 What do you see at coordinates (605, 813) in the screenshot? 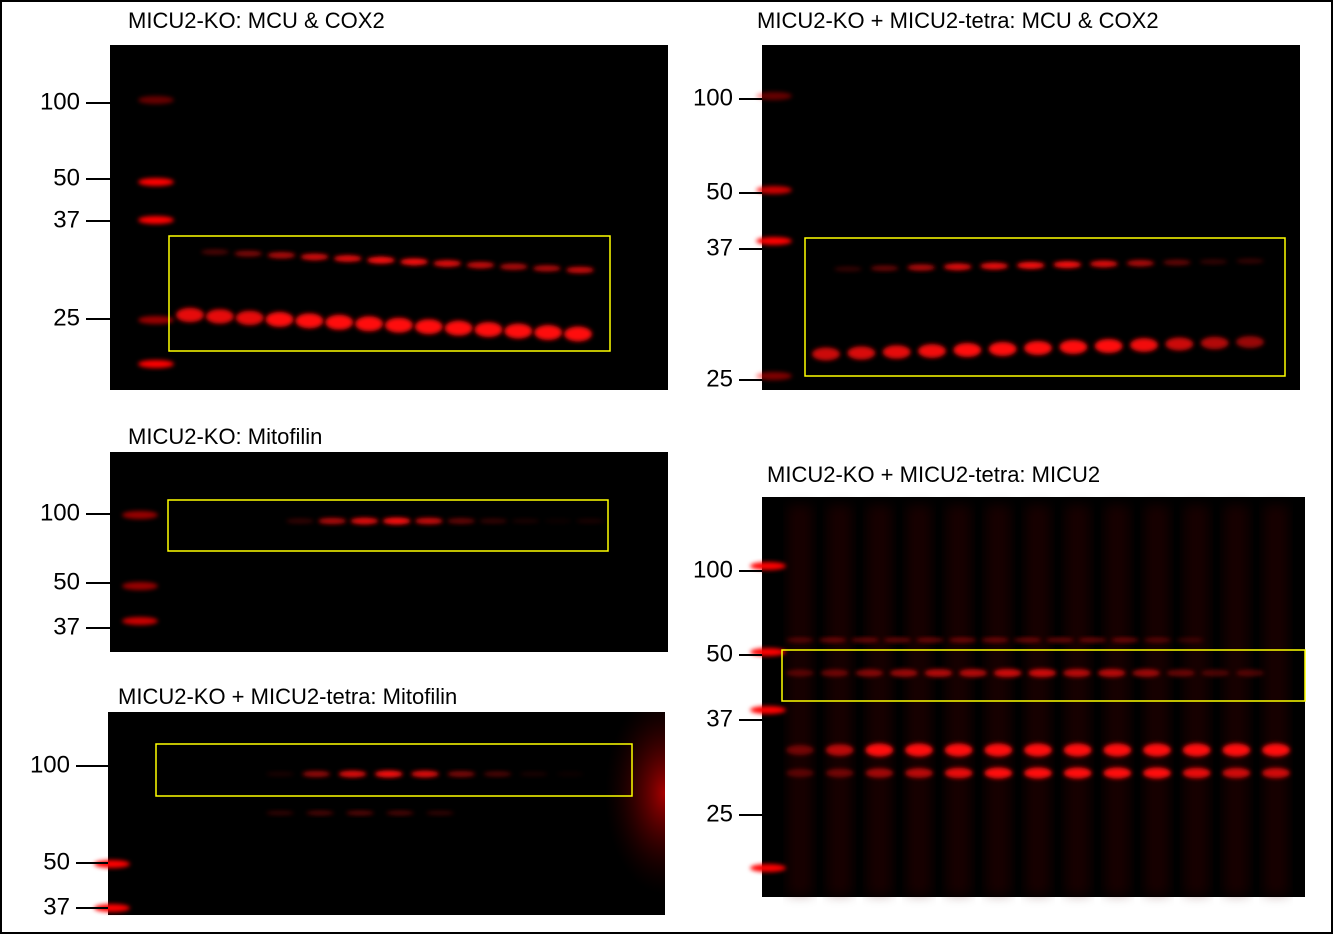
I see `blot-glow` at bounding box center [605, 813].